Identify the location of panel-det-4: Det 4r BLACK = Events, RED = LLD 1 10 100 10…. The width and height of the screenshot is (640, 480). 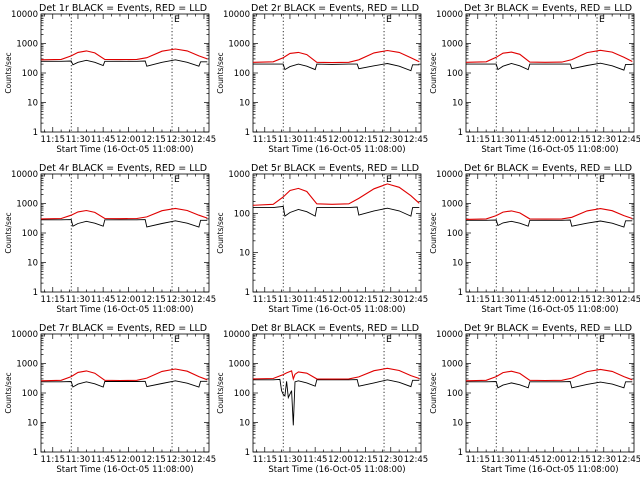
(110, 239).